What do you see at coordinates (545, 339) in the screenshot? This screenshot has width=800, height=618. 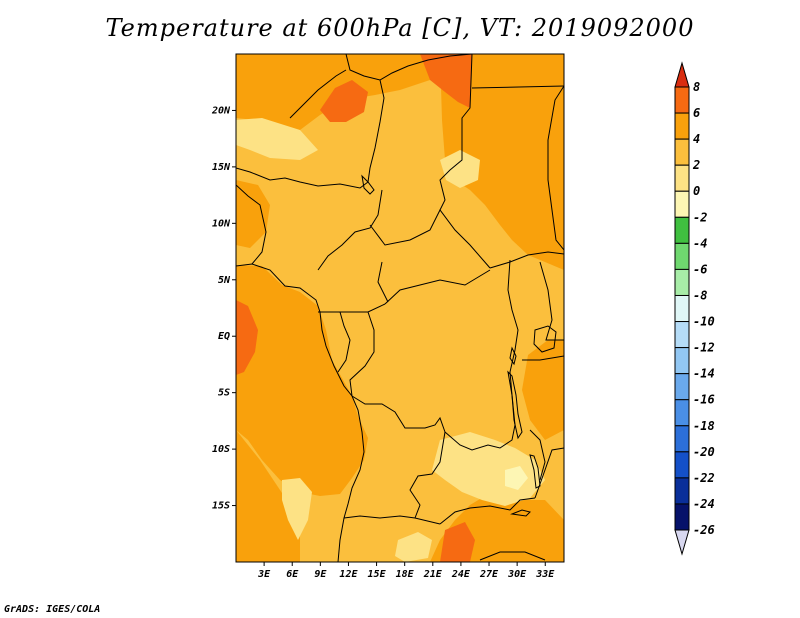 I see `lake-victoria` at bounding box center [545, 339].